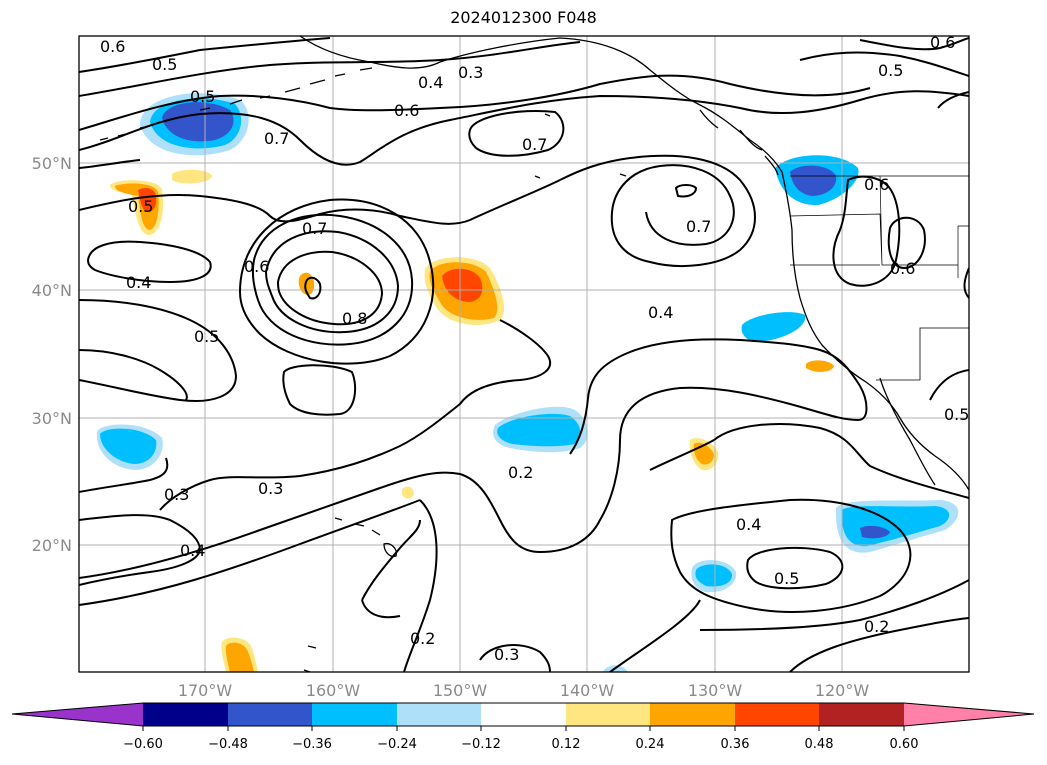 The image size is (1047, 765). I want to click on border-us-mexico, so click(922, 354).